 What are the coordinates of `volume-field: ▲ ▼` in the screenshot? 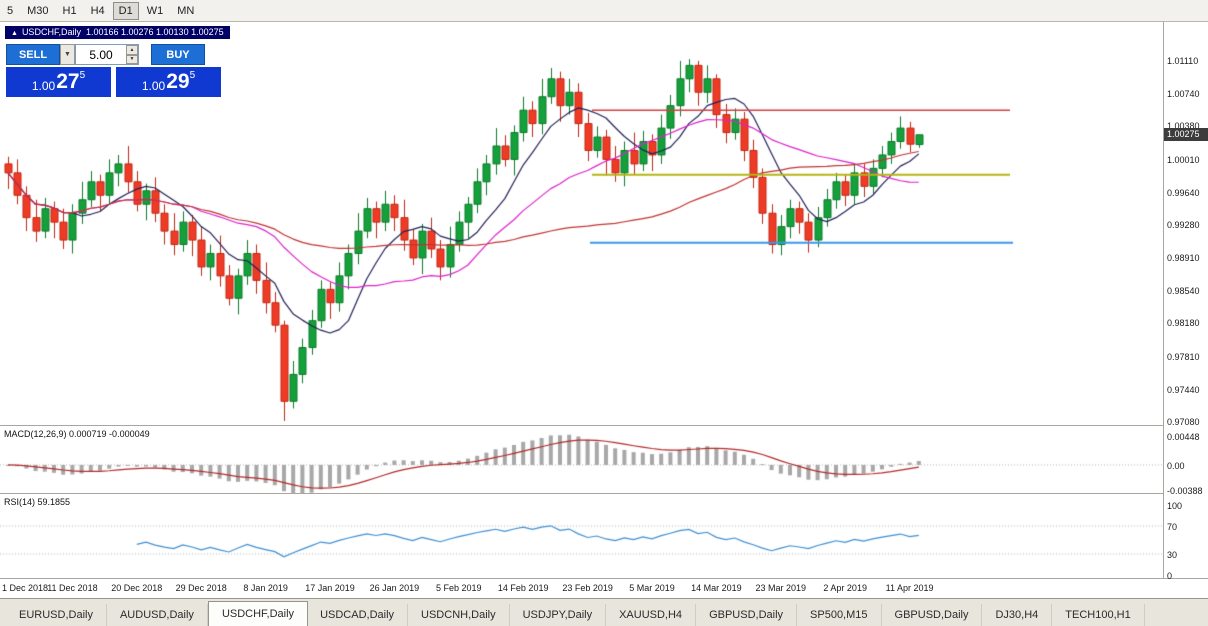 It's located at (107, 54).